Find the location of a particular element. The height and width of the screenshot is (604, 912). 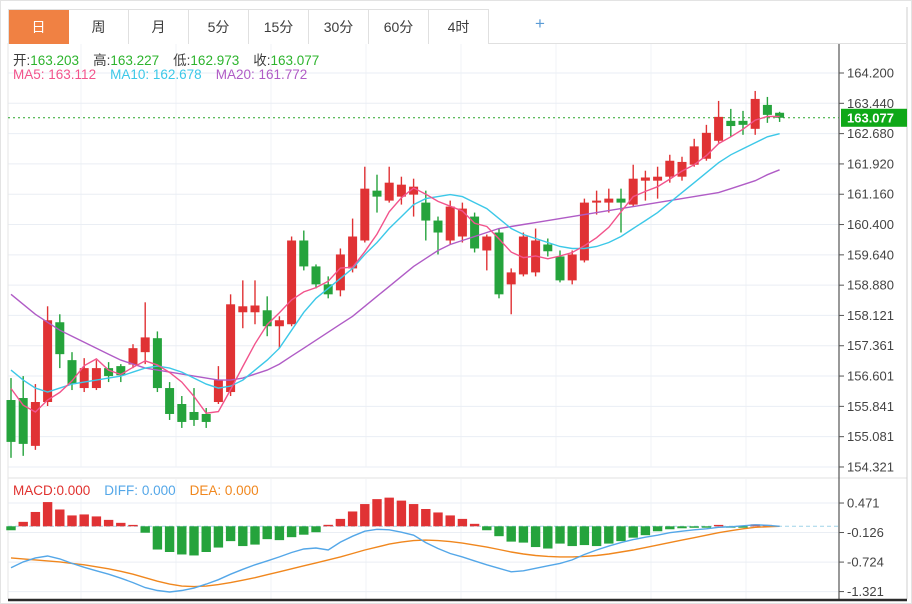

open-label: 开: is located at coordinates (22, 60).